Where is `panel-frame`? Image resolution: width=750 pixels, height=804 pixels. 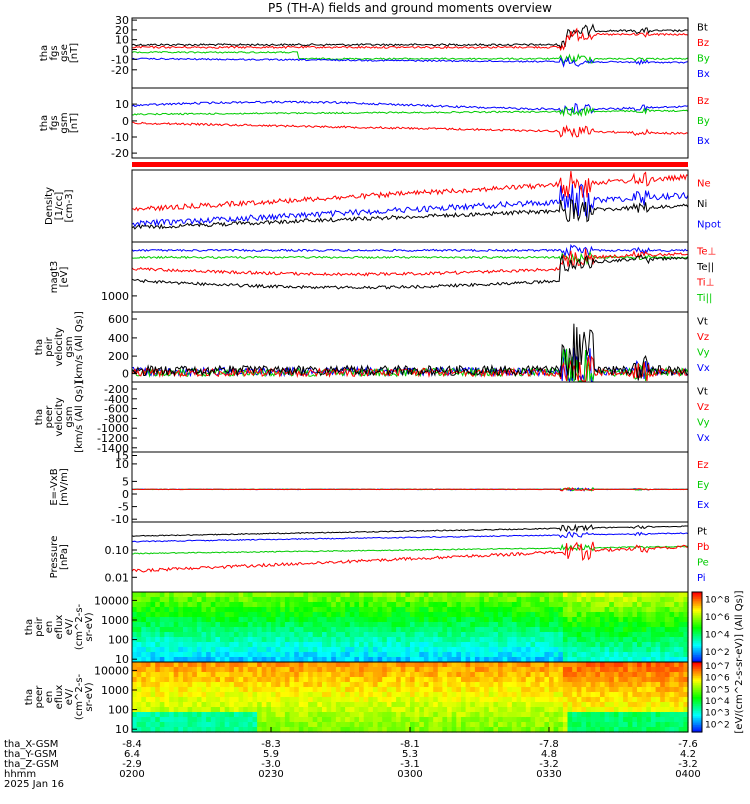
panel-frame is located at coordinates (410, 123).